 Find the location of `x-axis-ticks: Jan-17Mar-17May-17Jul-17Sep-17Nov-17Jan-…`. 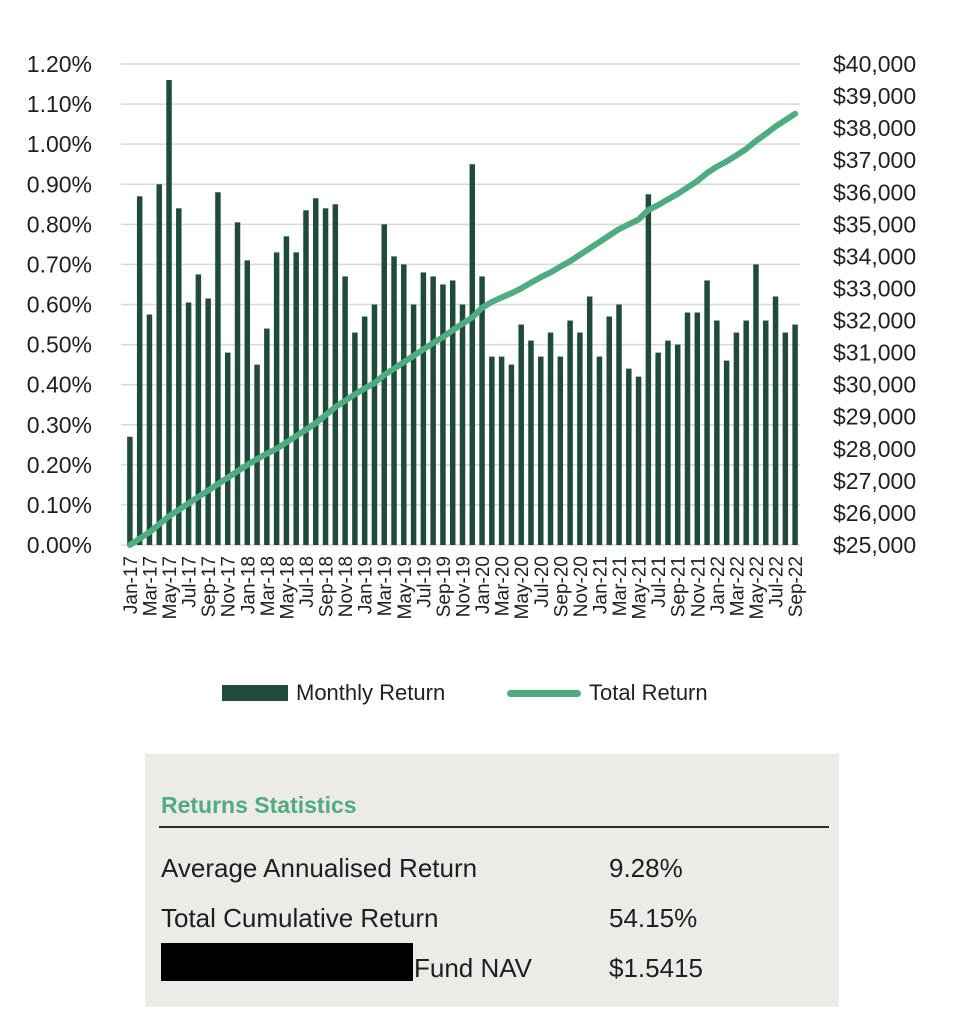

x-axis-ticks: Jan-17Mar-17May-17Jul-17Sep-17Nov-17Jan-… is located at coordinates (464, 587).